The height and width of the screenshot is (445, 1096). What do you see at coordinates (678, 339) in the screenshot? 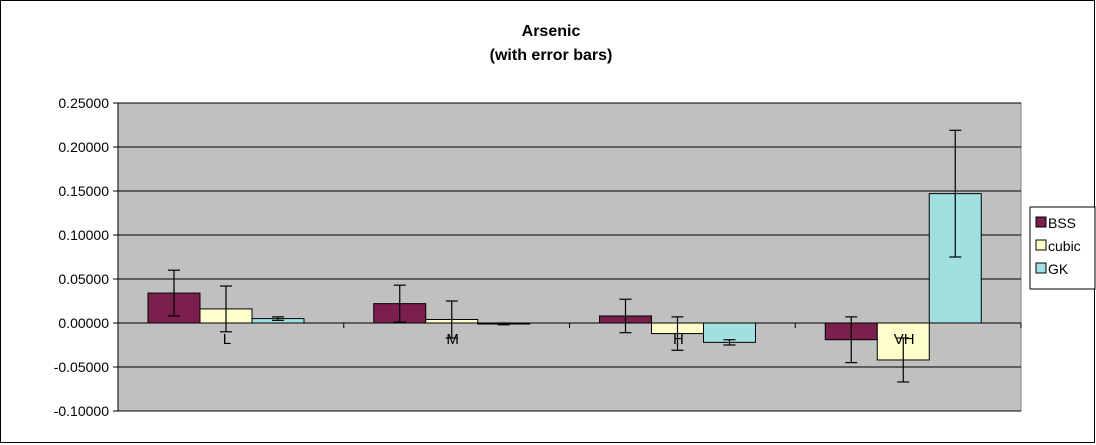
I see `x-category-label: H` at bounding box center [678, 339].